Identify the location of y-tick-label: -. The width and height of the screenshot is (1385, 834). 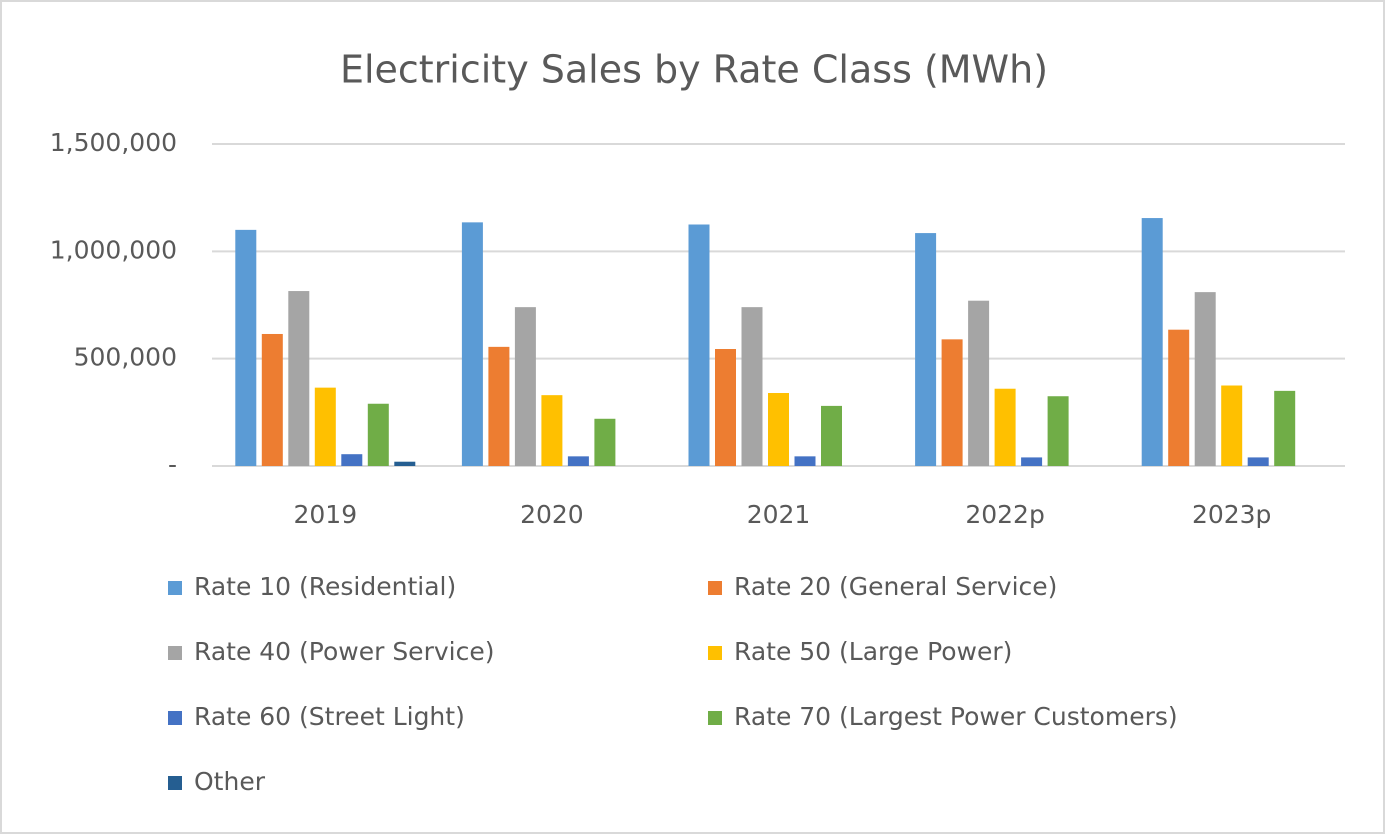
(172, 464).